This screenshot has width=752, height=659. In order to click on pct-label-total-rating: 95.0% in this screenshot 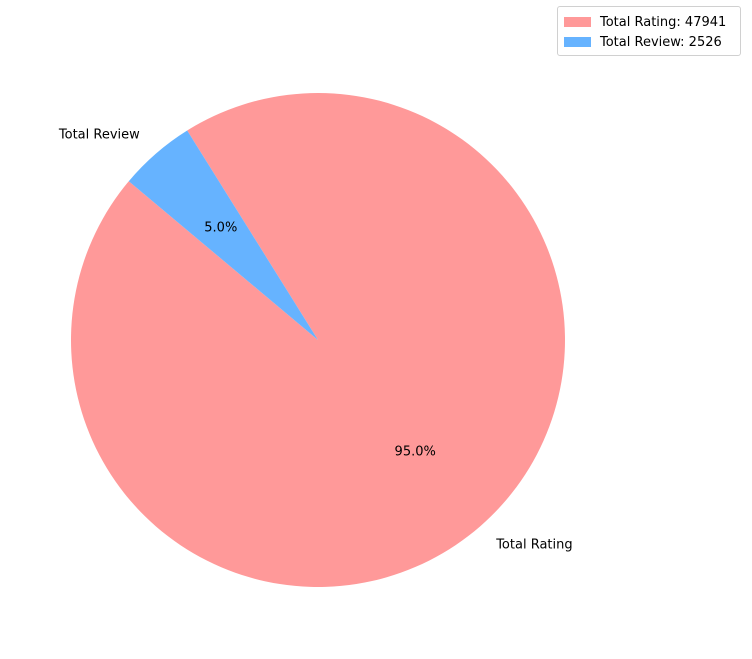, I will do `click(415, 451)`.